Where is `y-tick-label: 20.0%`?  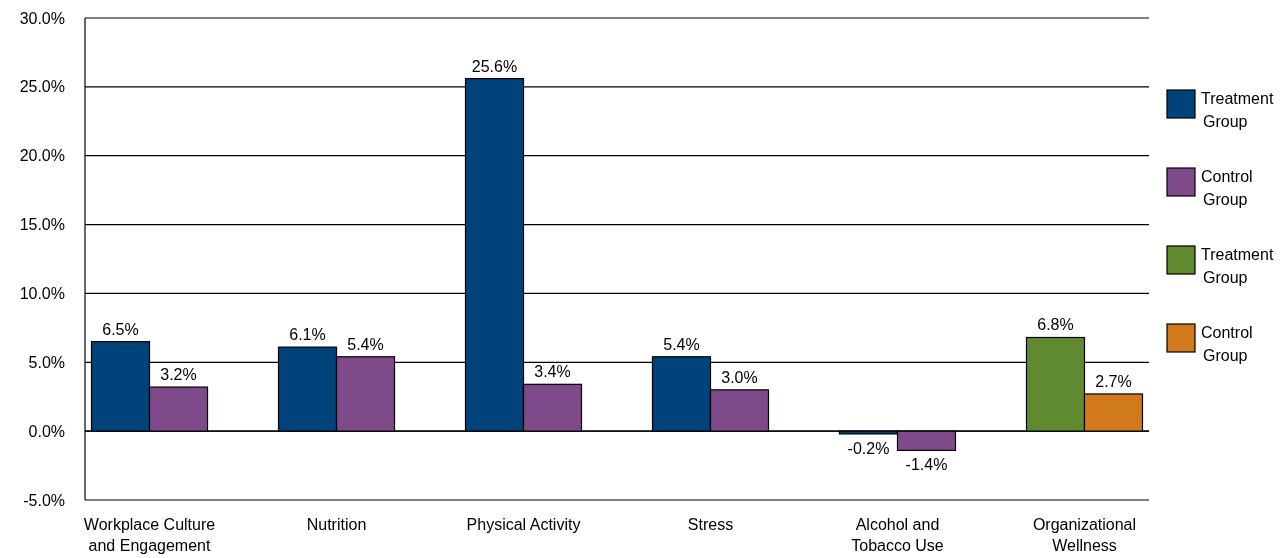 y-tick-label: 20.0% is located at coordinates (42, 156).